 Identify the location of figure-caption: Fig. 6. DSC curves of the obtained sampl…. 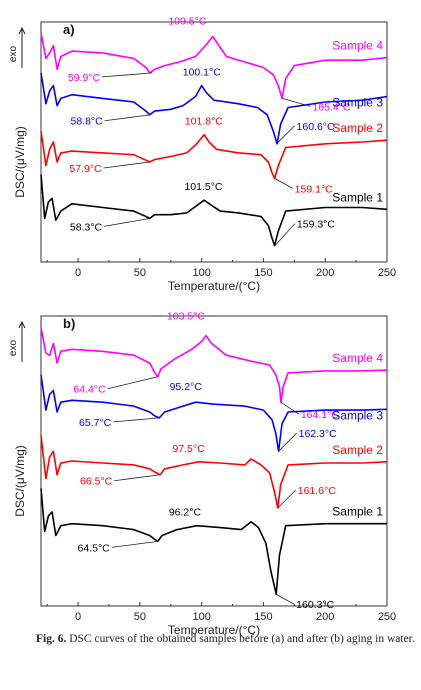
(226, 639).